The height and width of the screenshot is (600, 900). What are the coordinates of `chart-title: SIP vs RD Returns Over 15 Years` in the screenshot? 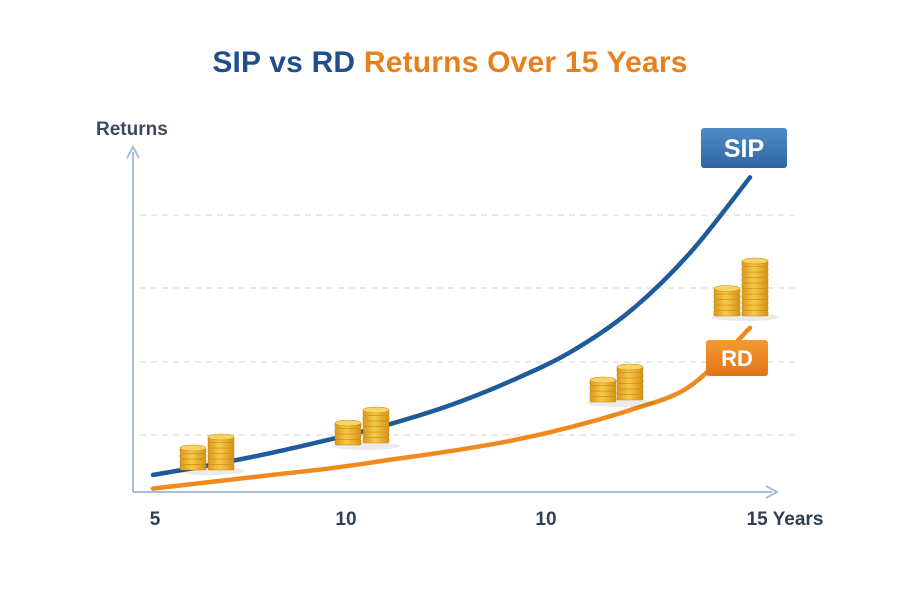 It's located at (450, 63).